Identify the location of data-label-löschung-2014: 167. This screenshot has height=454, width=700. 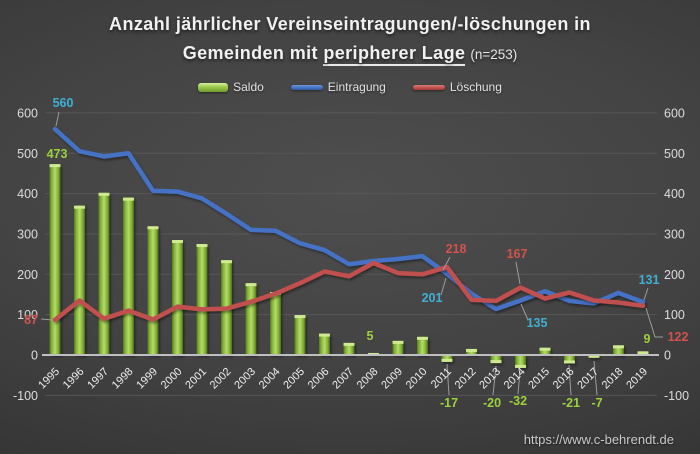
(517, 254).